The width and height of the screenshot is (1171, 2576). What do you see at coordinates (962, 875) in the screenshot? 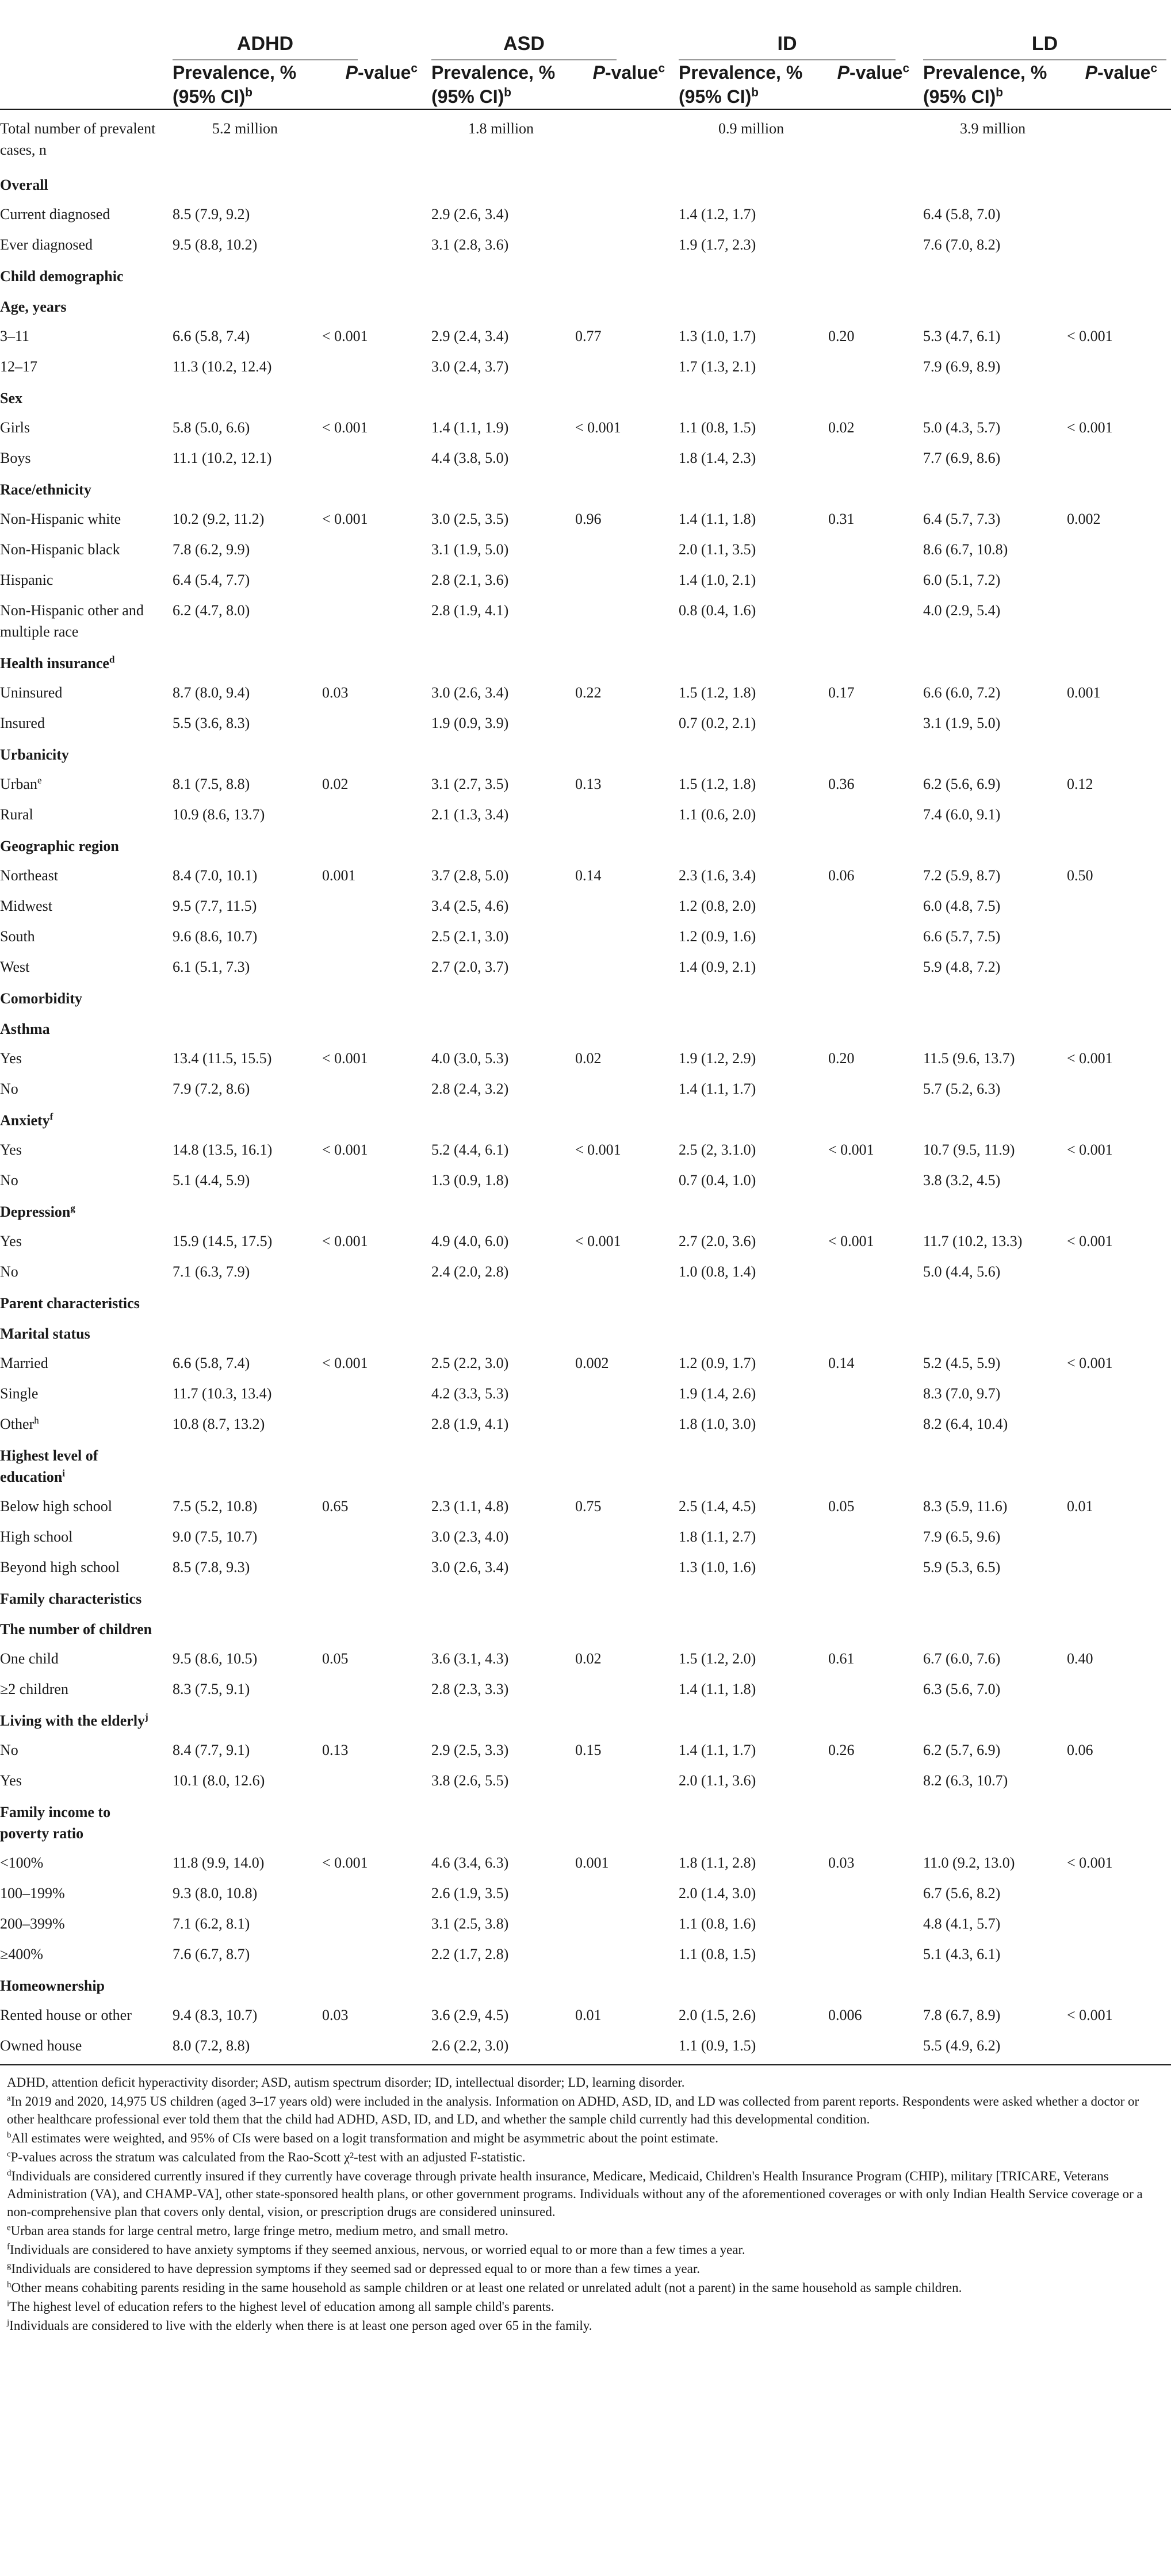
I see `prevalence-cell-ld: 7.2 (5.9, 8.7)` at bounding box center [962, 875].